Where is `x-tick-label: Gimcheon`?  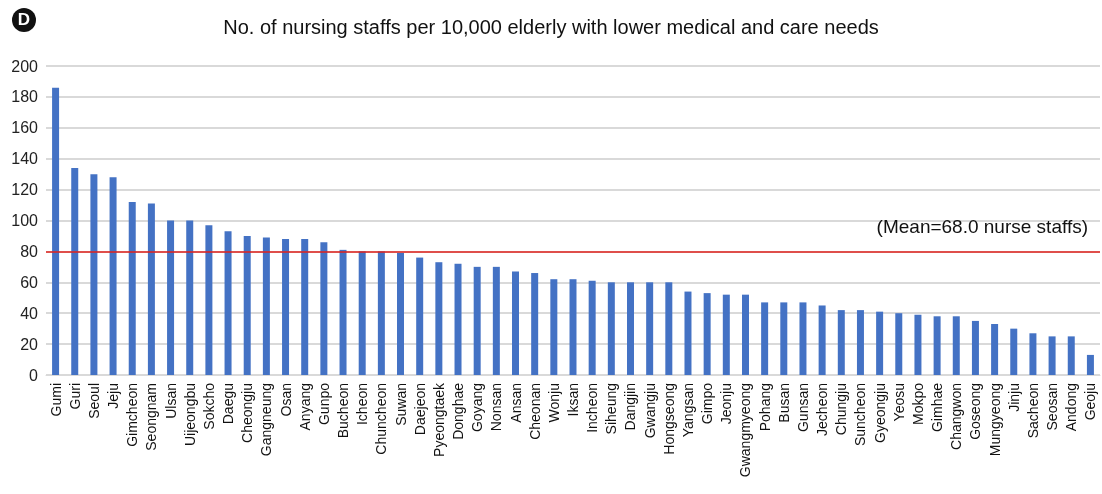 x-tick-label: Gimcheon is located at coordinates (132, 415).